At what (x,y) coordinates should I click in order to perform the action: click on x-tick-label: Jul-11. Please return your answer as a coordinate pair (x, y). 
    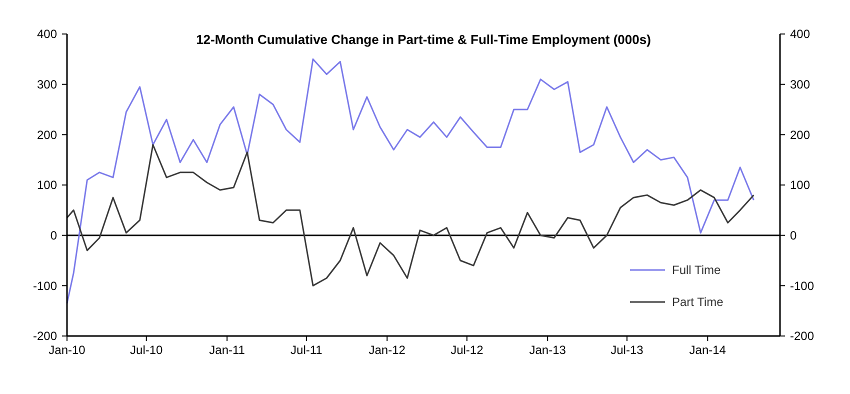
    Looking at the image, I should click on (306, 350).